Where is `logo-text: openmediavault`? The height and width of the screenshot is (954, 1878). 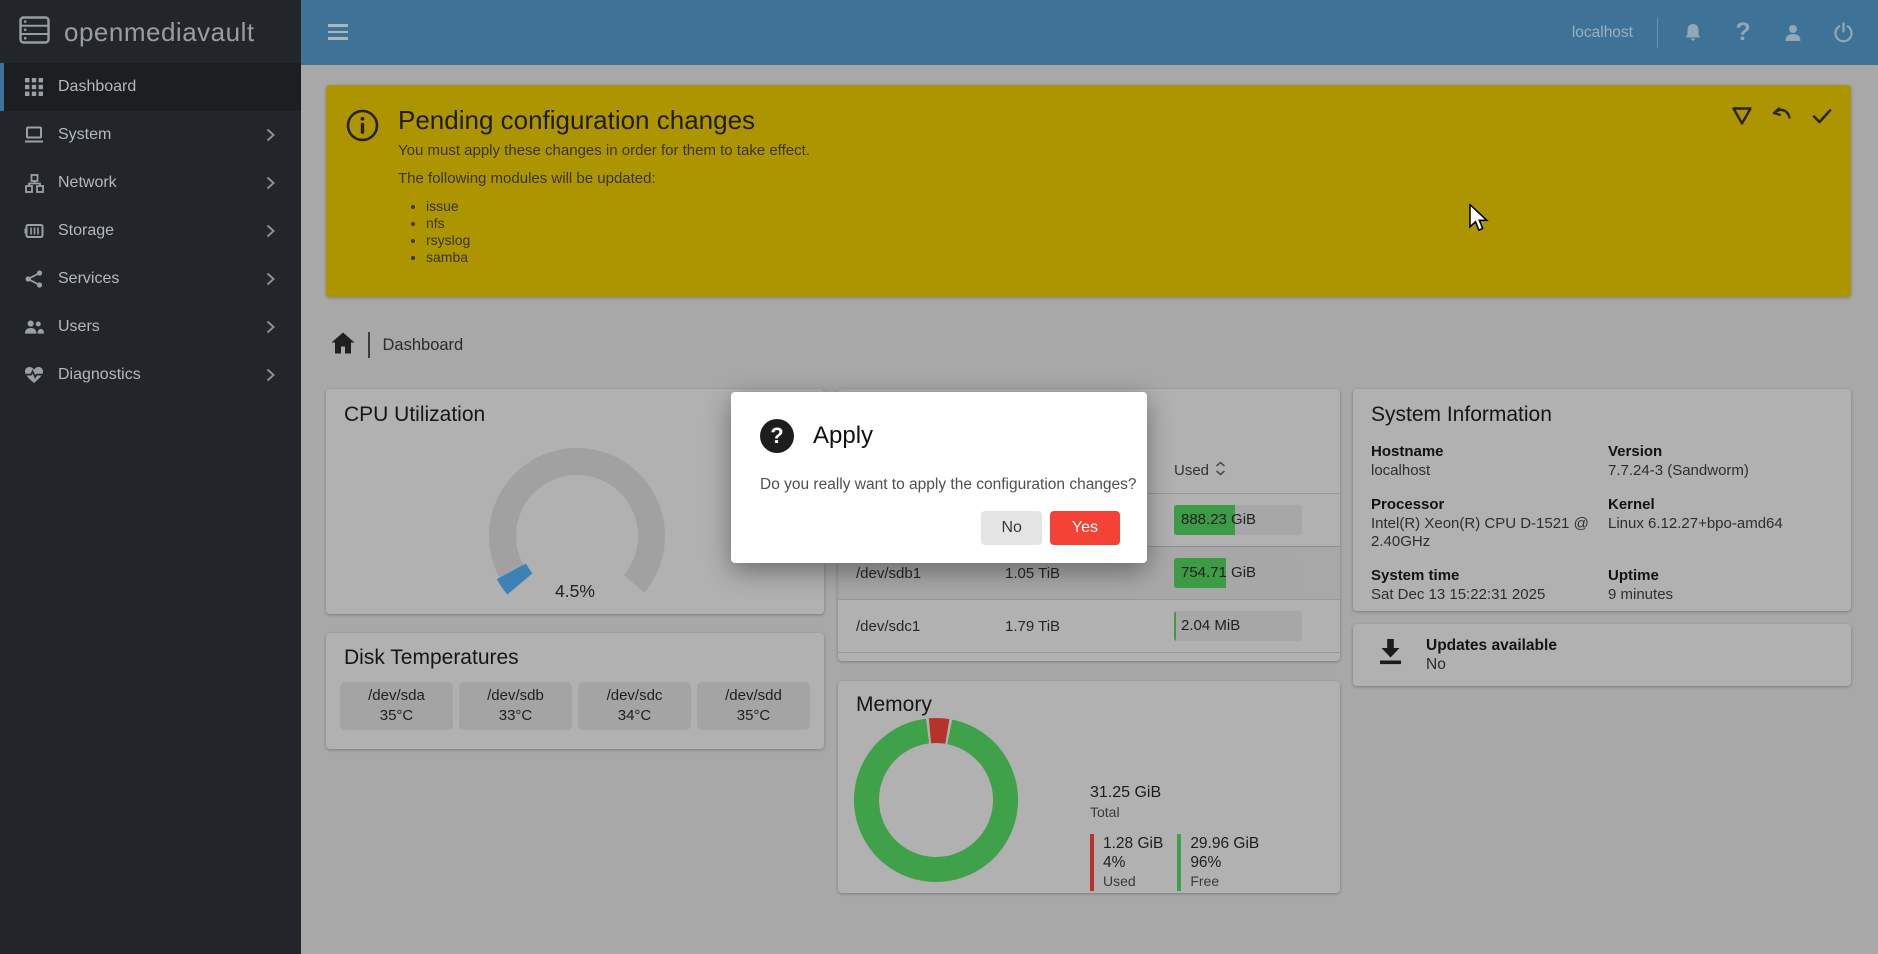
logo-text: openmediavault is located at coordinates (159, 32).